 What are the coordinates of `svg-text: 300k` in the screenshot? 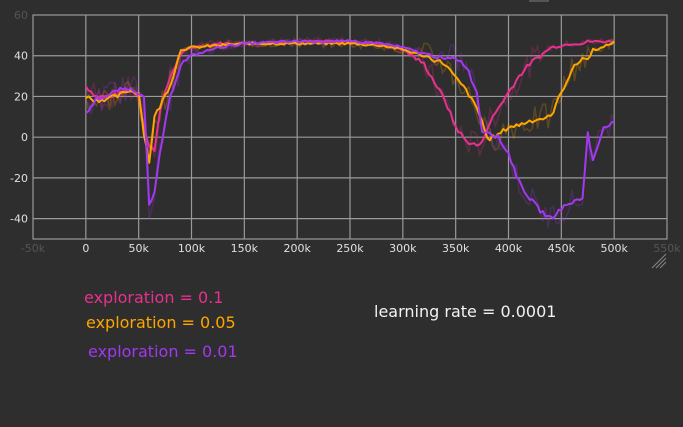 It's located at (403, 248).